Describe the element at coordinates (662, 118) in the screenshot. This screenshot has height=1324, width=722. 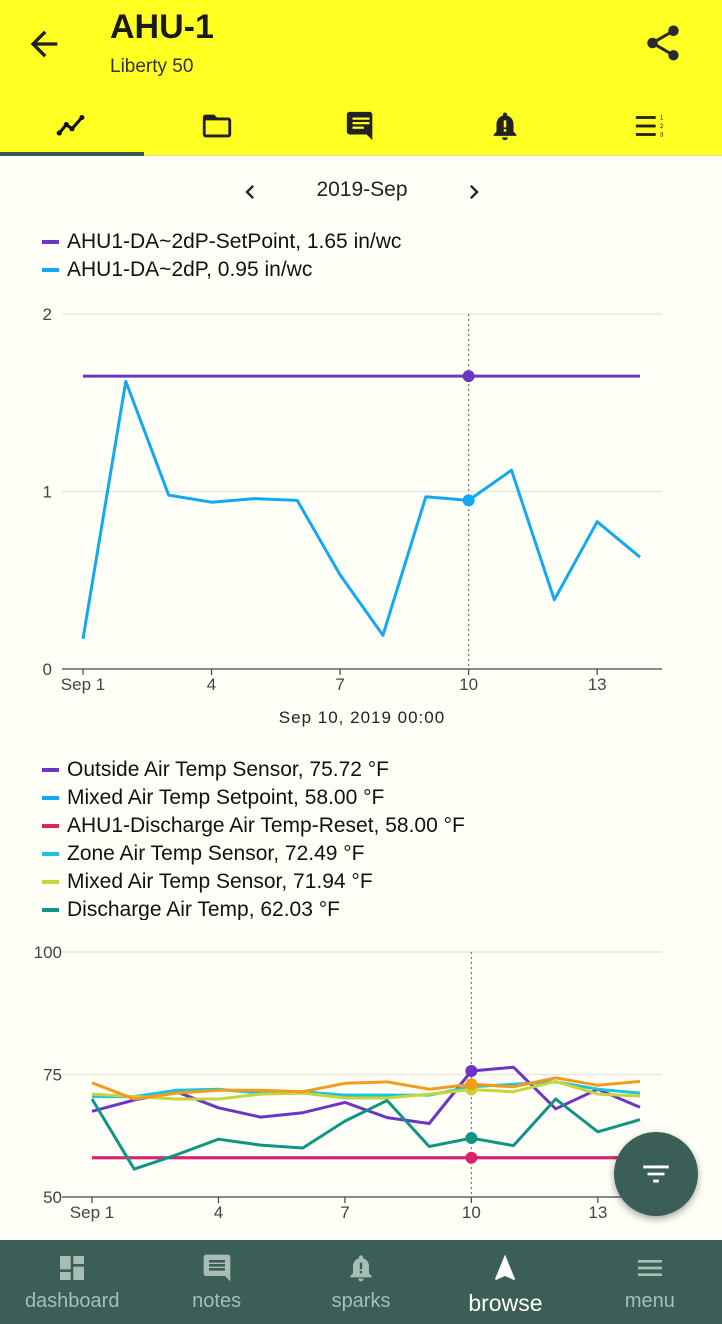
I see `svg-text: 1` at that location.